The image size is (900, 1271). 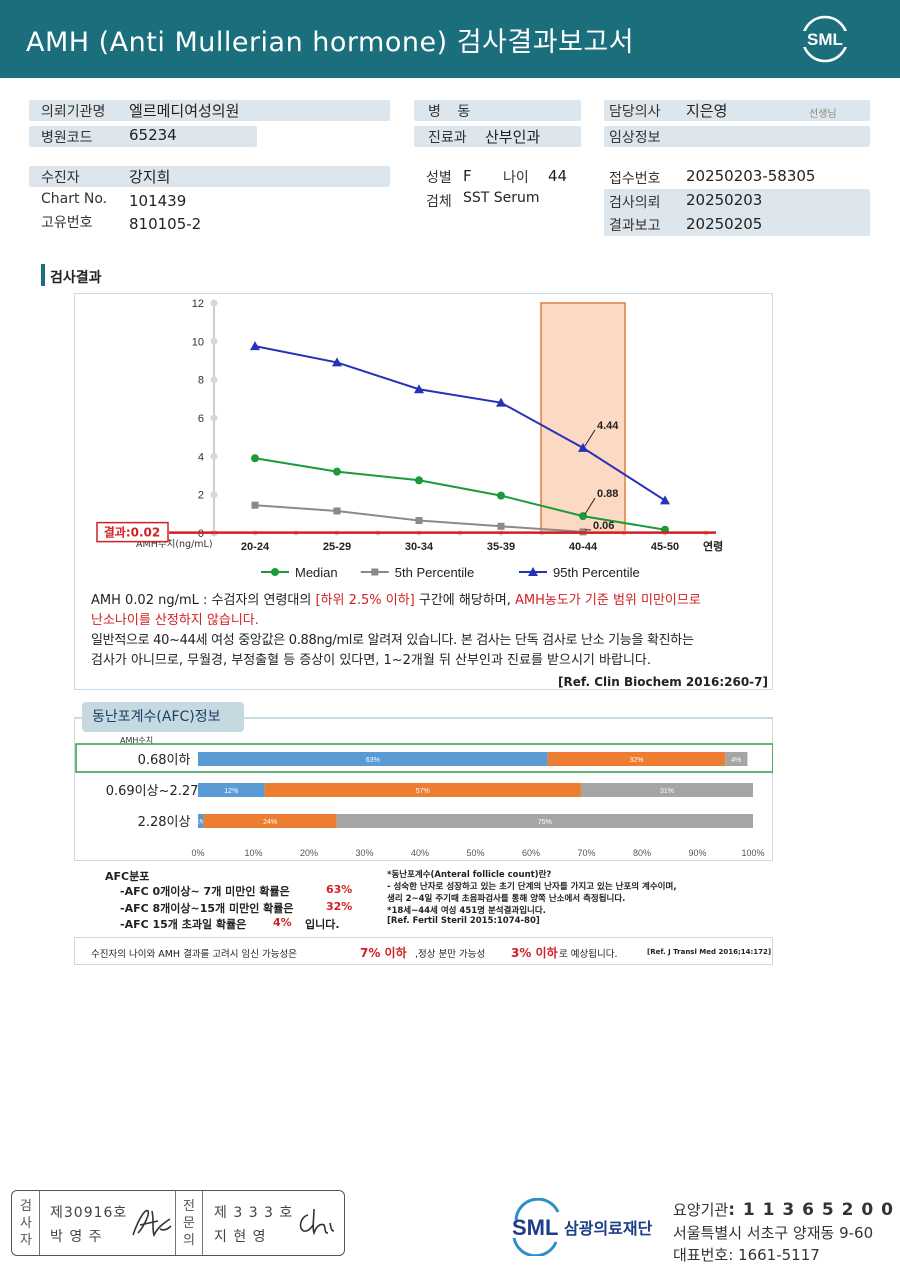 I want to click on y-tick-label: 8, so click(x=201, y=381).